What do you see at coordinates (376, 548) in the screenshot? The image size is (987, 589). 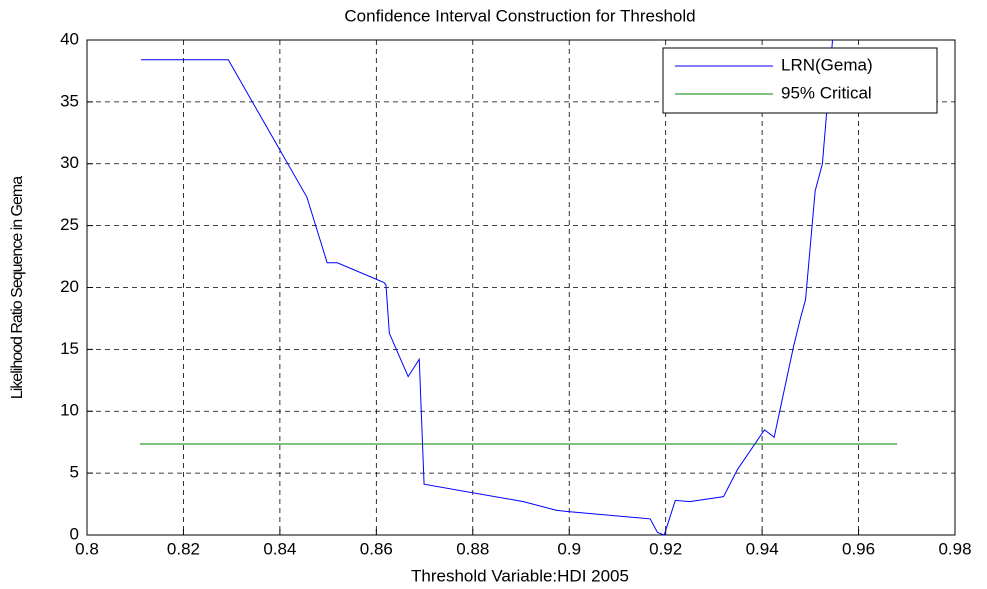 I see `x-tick-label: 0.86` at bounding box center [376, 548].